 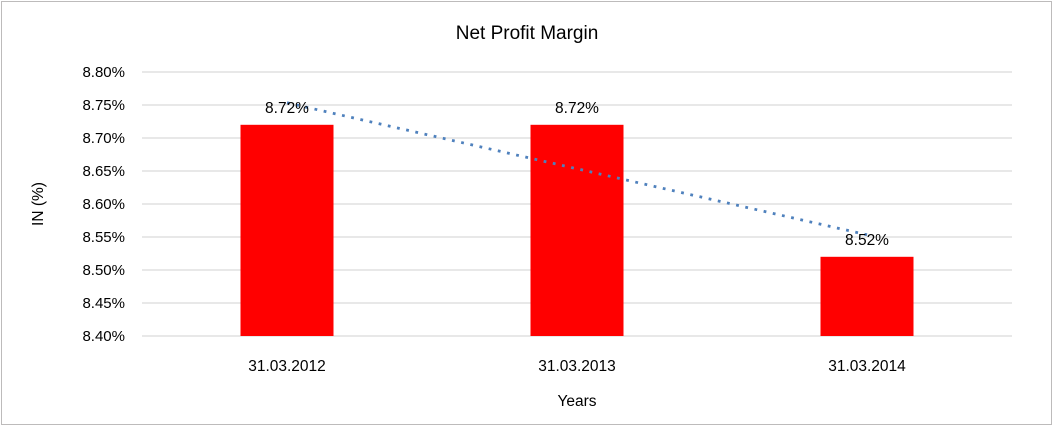 I want to click on chart-title: Net Profit Margin, so click(x=527, y=33).